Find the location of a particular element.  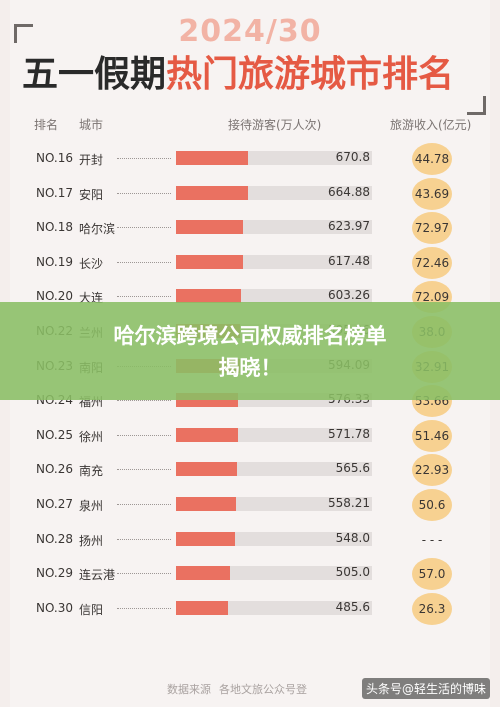

city-name: 连云港 is located at coordinates (97, 575).